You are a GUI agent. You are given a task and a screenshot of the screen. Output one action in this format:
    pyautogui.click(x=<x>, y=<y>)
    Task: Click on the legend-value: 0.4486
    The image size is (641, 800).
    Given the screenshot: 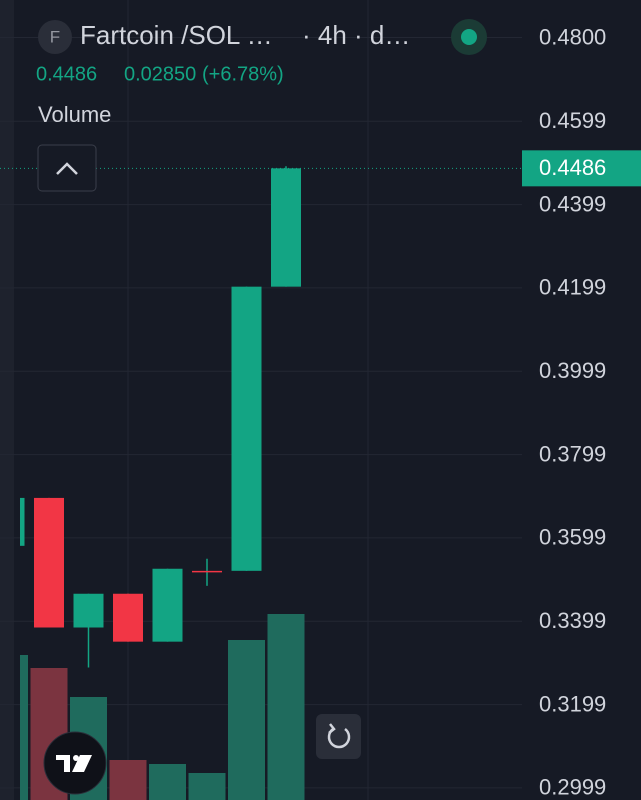 What is the action you would take?
    pyautogui.click(x=66, y=74)
    